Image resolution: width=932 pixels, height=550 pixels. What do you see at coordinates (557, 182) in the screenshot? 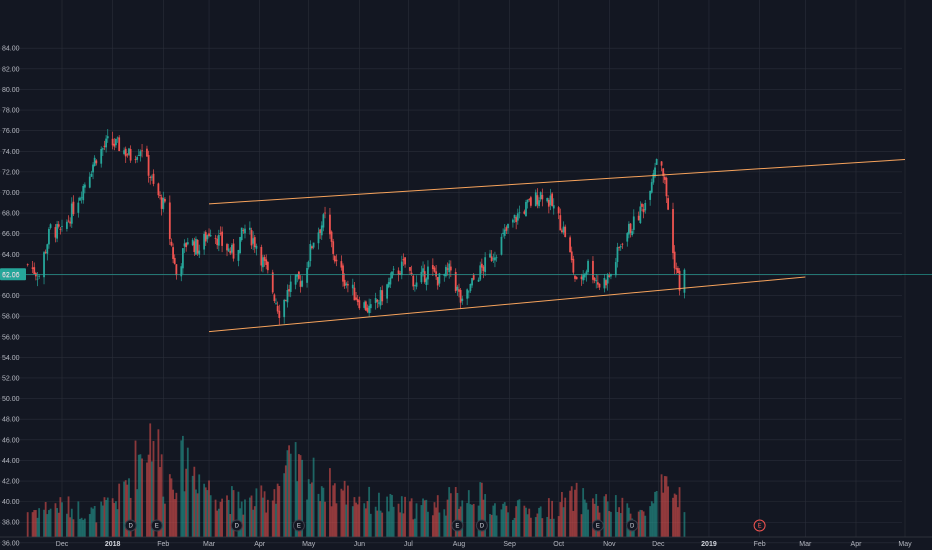
I see `trendline-upper` at bounding box center [557, 182].